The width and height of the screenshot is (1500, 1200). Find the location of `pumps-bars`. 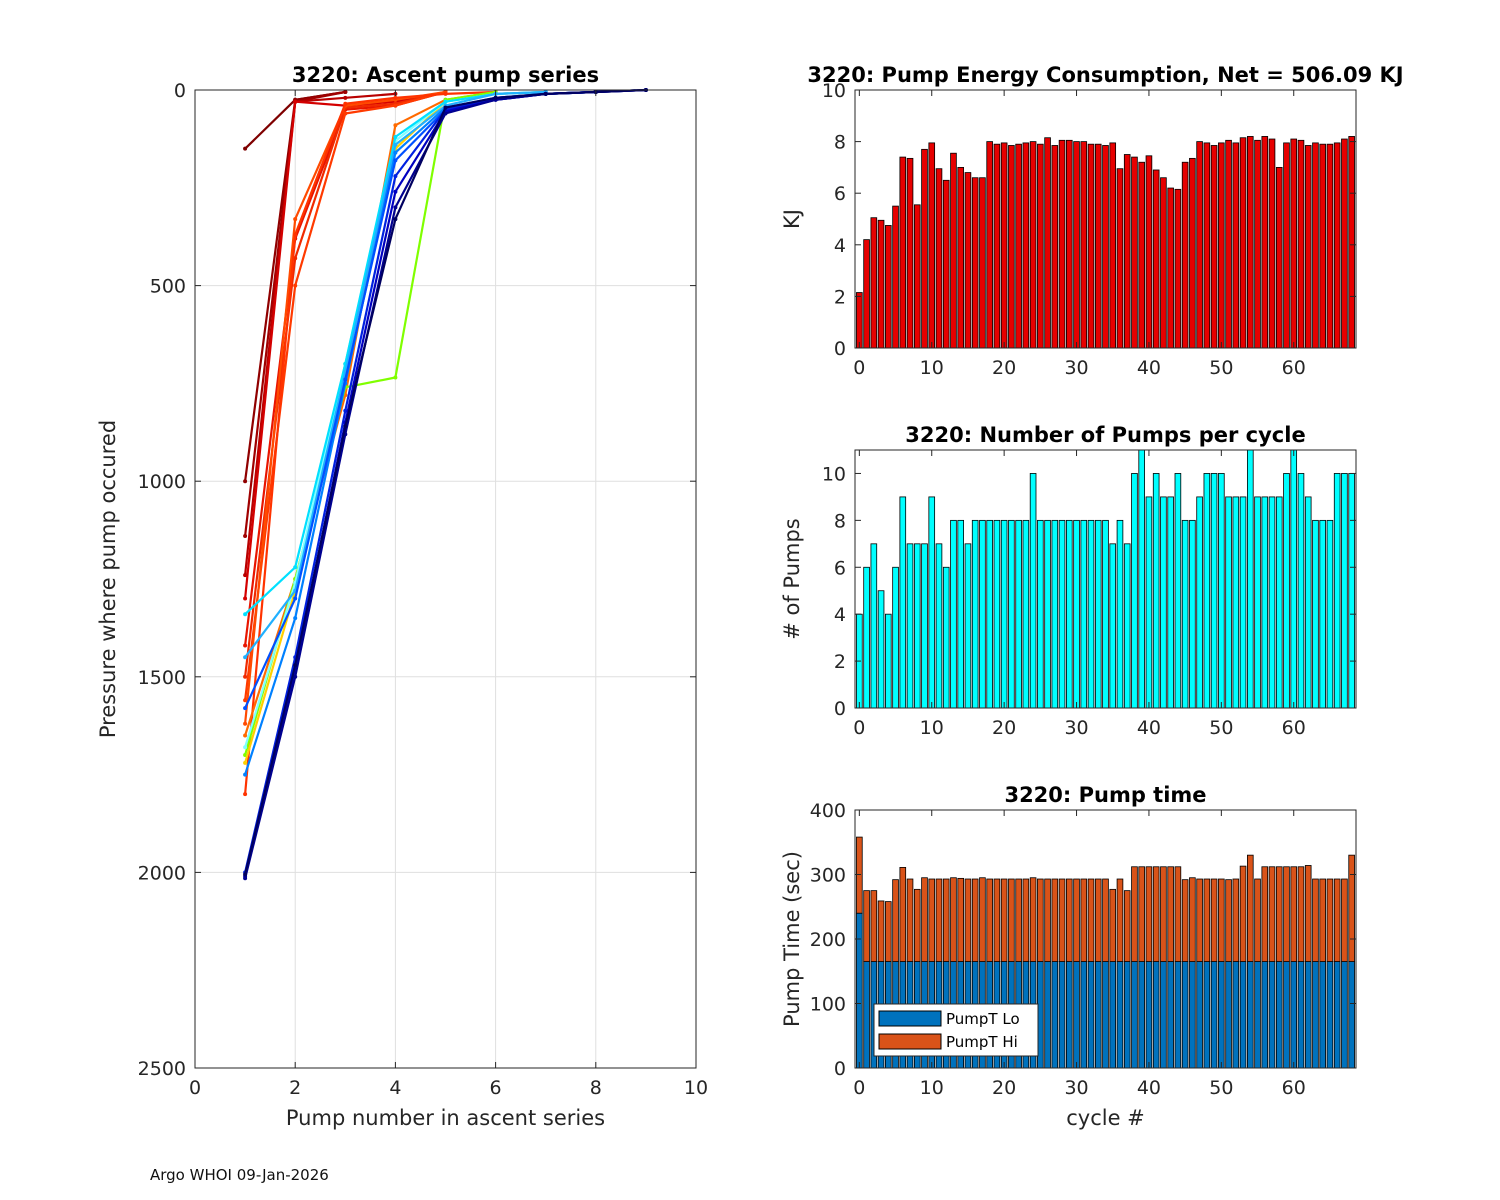

pumps-bars is located at coordinates (1105, 579).